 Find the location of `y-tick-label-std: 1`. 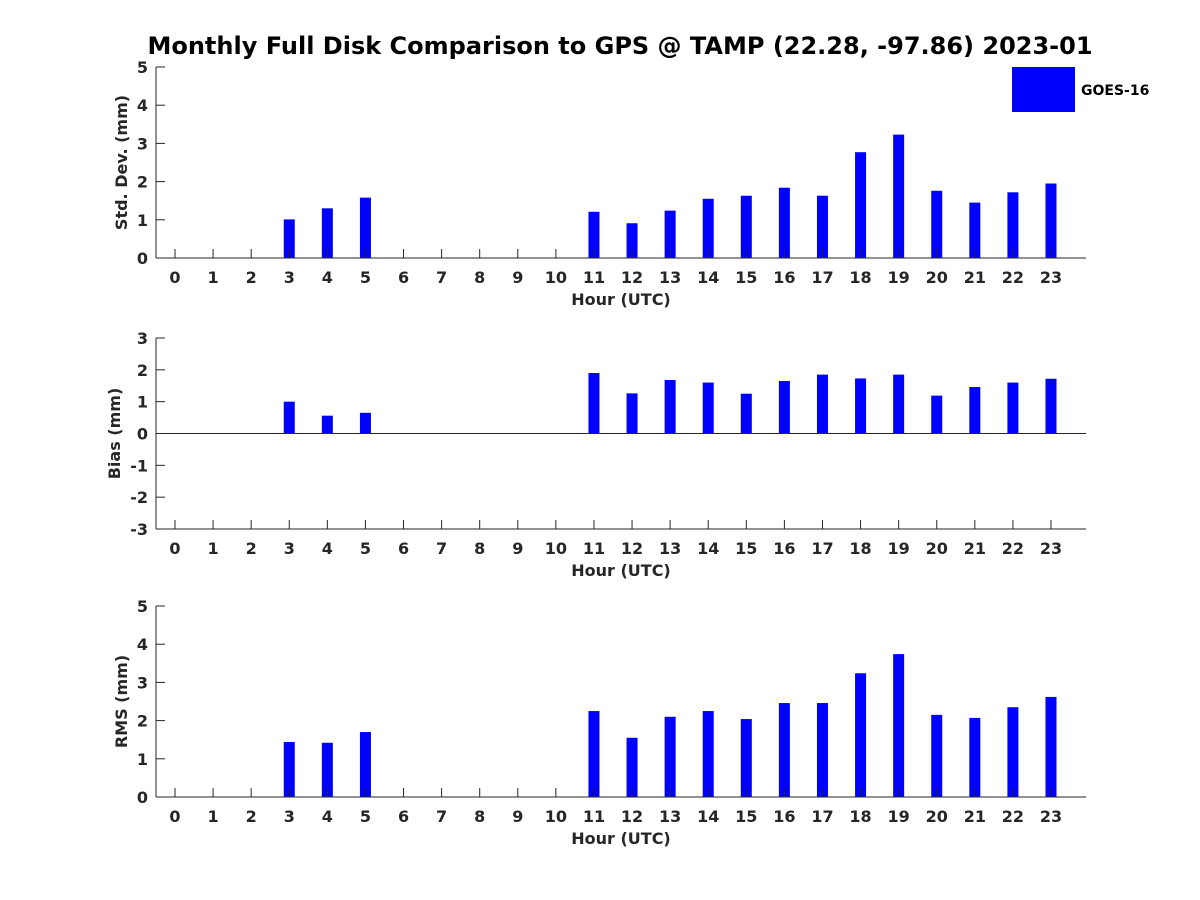

y-tick-label-std: 1 is located at coordinates (142, 220).